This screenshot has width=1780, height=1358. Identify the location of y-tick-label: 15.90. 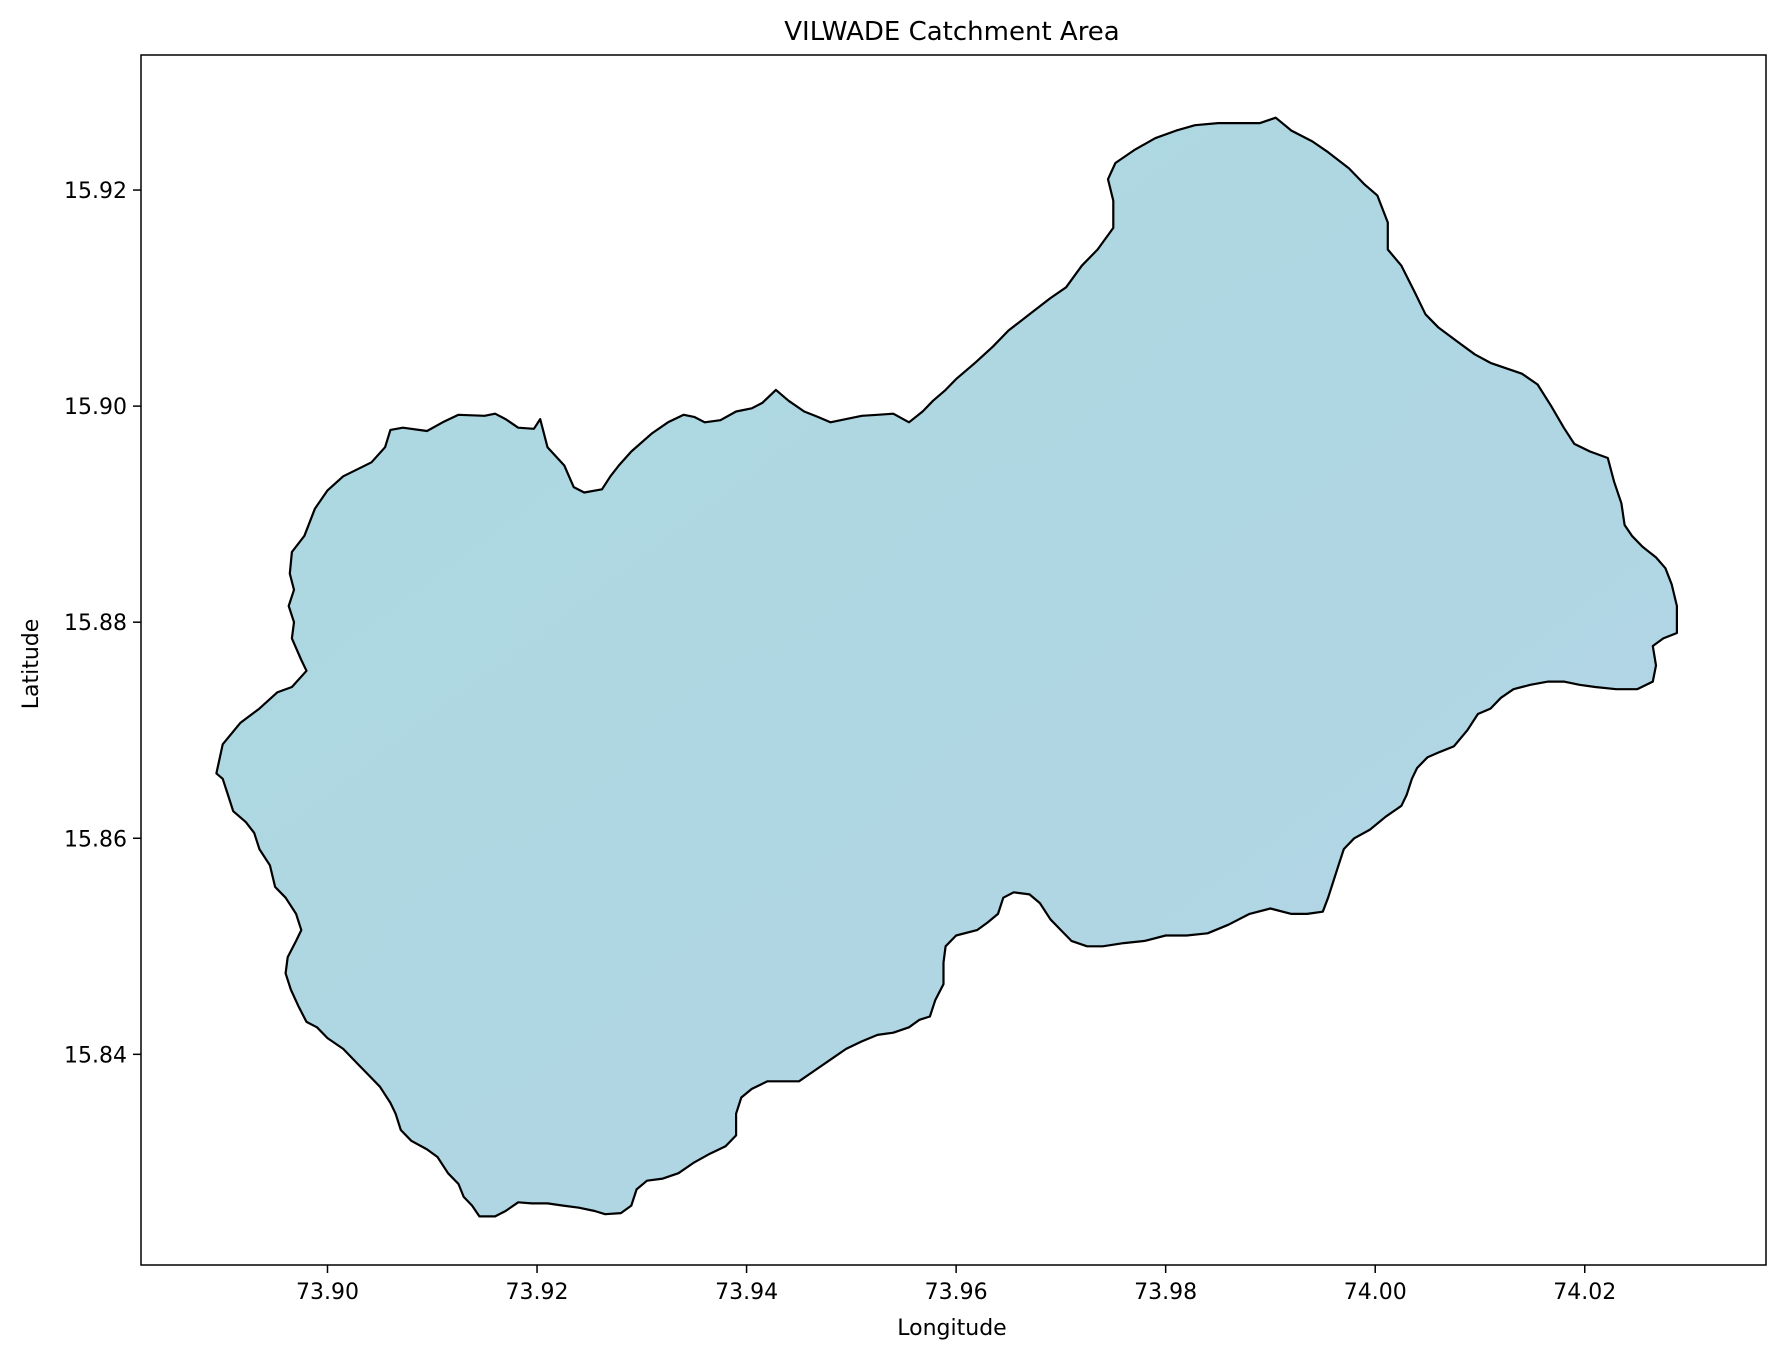
(95, 407).